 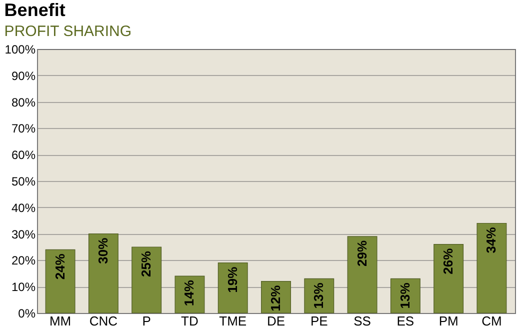 What do you see at coordinates (448, 321) in the screenshot?
I see `x-tick-label: PM` at bounding box center [448, 321].